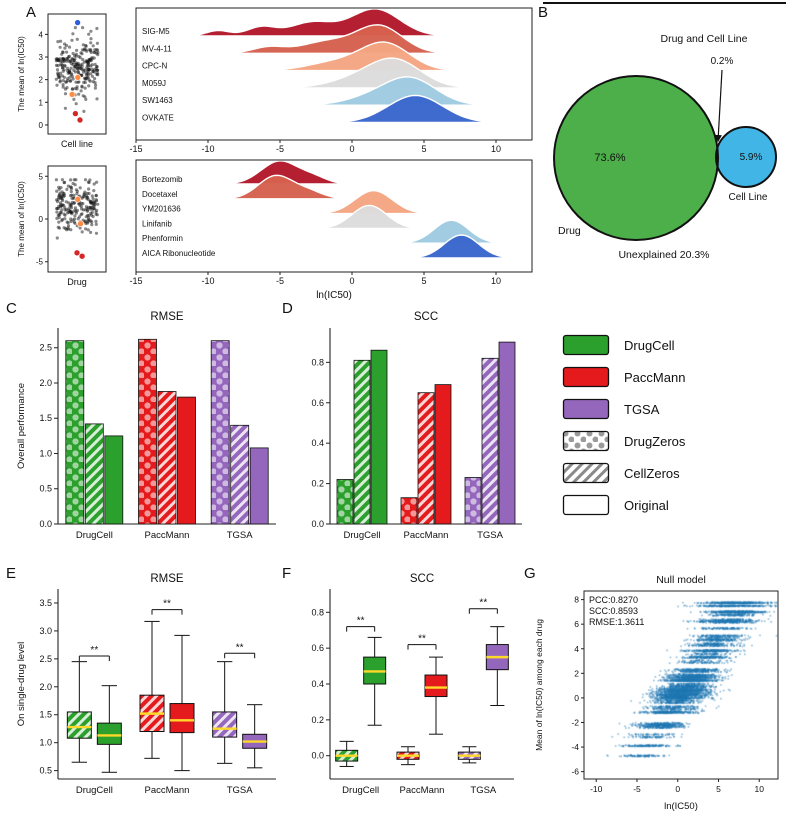 The image size is (786, 824). Describe the element at coordinates (45, 659) in the screenshot. I see `svg-text: 2.5` at that location.